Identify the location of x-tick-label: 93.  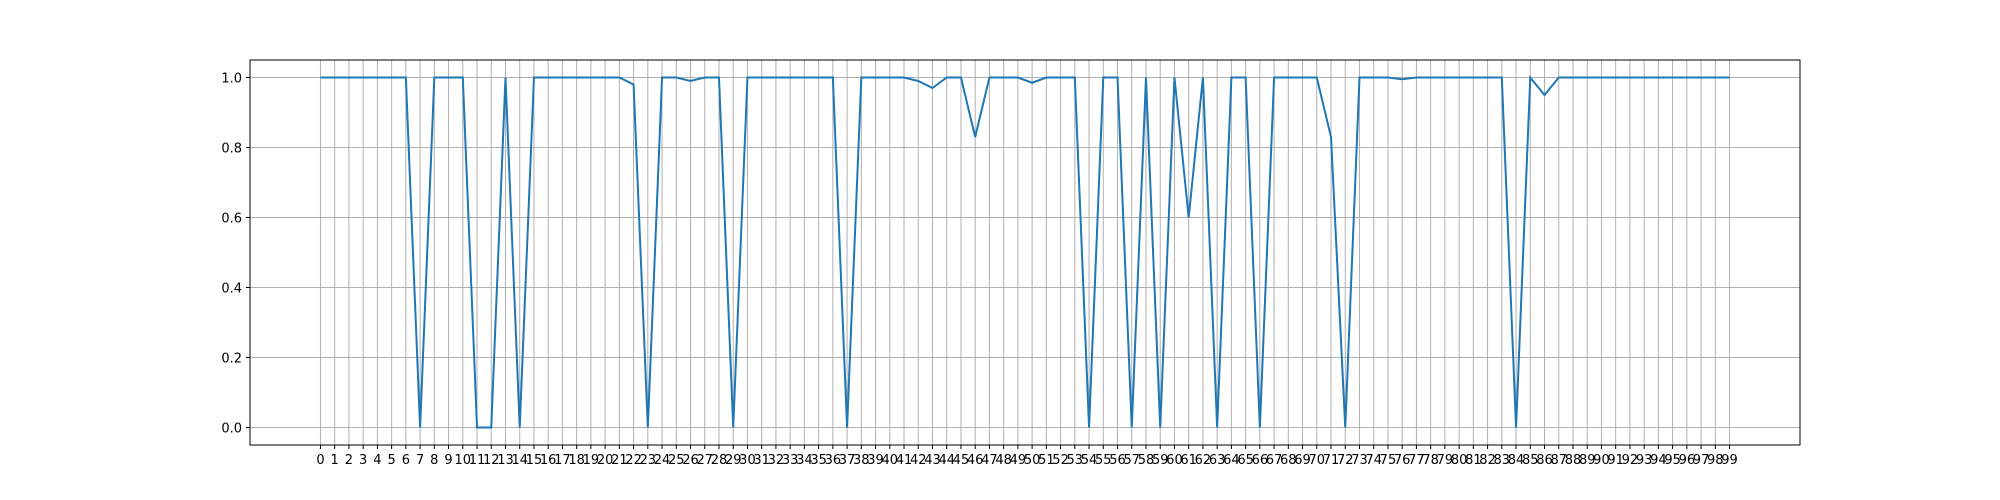
(1644, 460).